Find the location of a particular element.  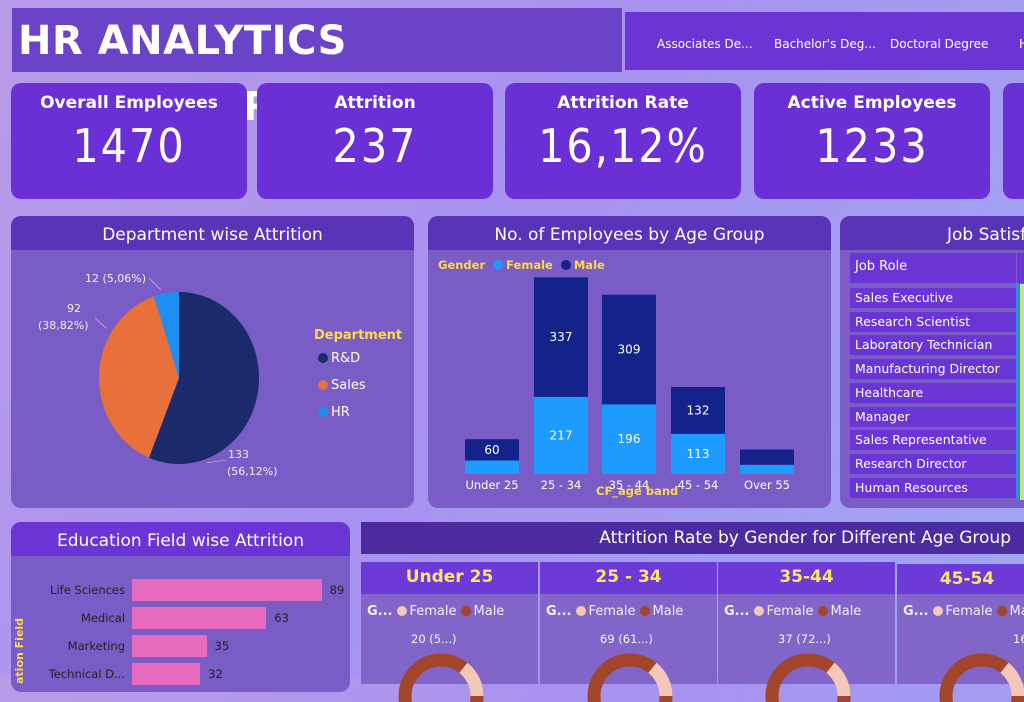

x-tick-25-34: 25 - 34 is located at coordinates (561, 485).